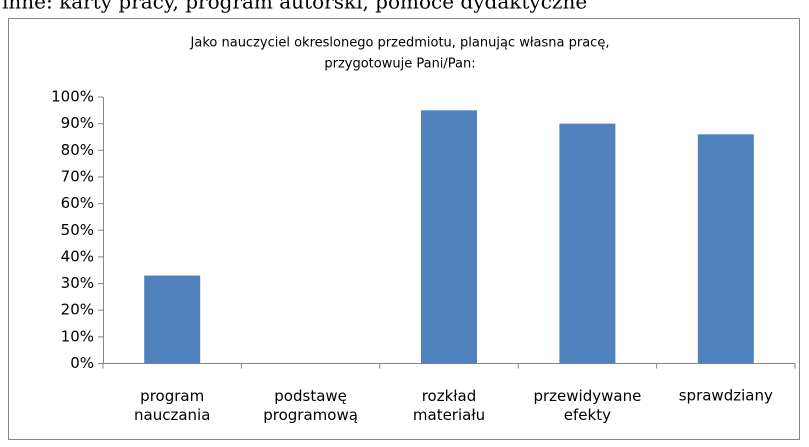 The image size is (809, 447). What do you see at coordinates (77, 176) in the screenshot?
I see `y-tick-label: 70%` at bounding box center [77, 176].